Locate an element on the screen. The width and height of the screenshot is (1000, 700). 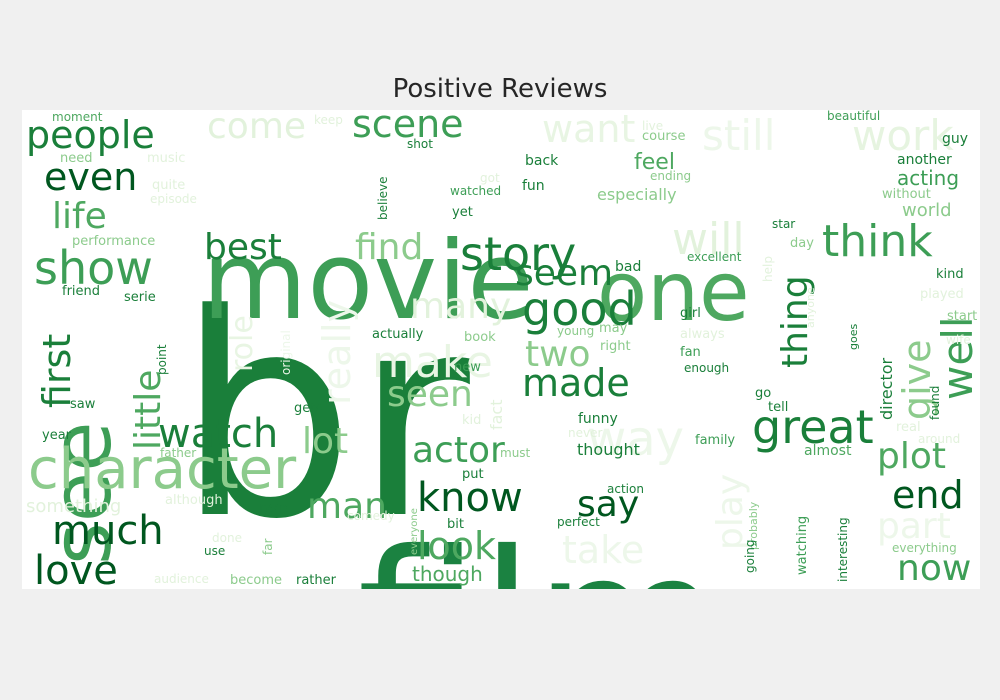
word-rather: rather is located at coordinates (316, 580).